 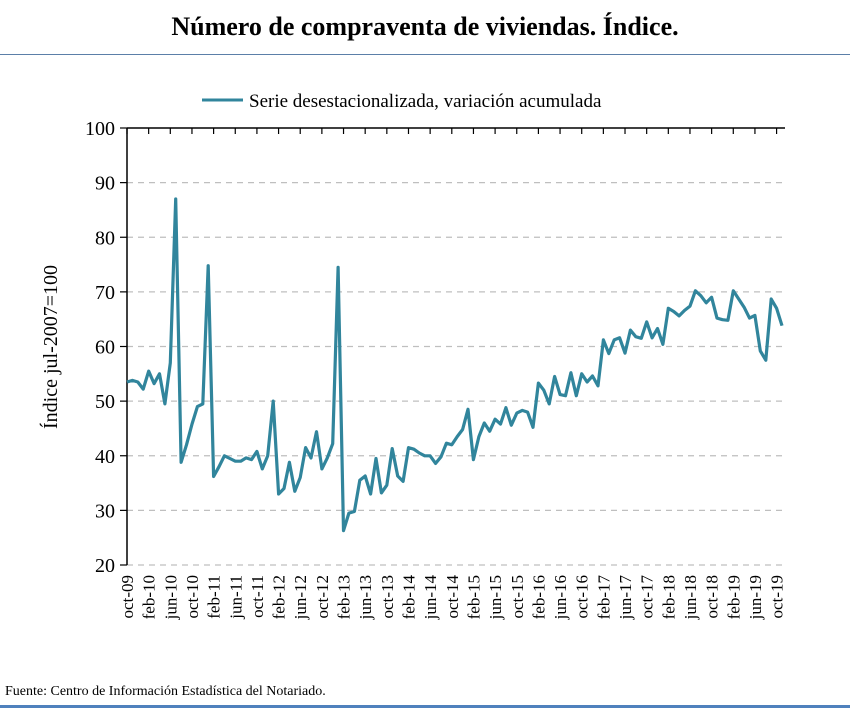 What do you see at coordinates (322, 596) in the screenshot?
I see `x-tick-label: oct-12` at bounding box center [322, 596].